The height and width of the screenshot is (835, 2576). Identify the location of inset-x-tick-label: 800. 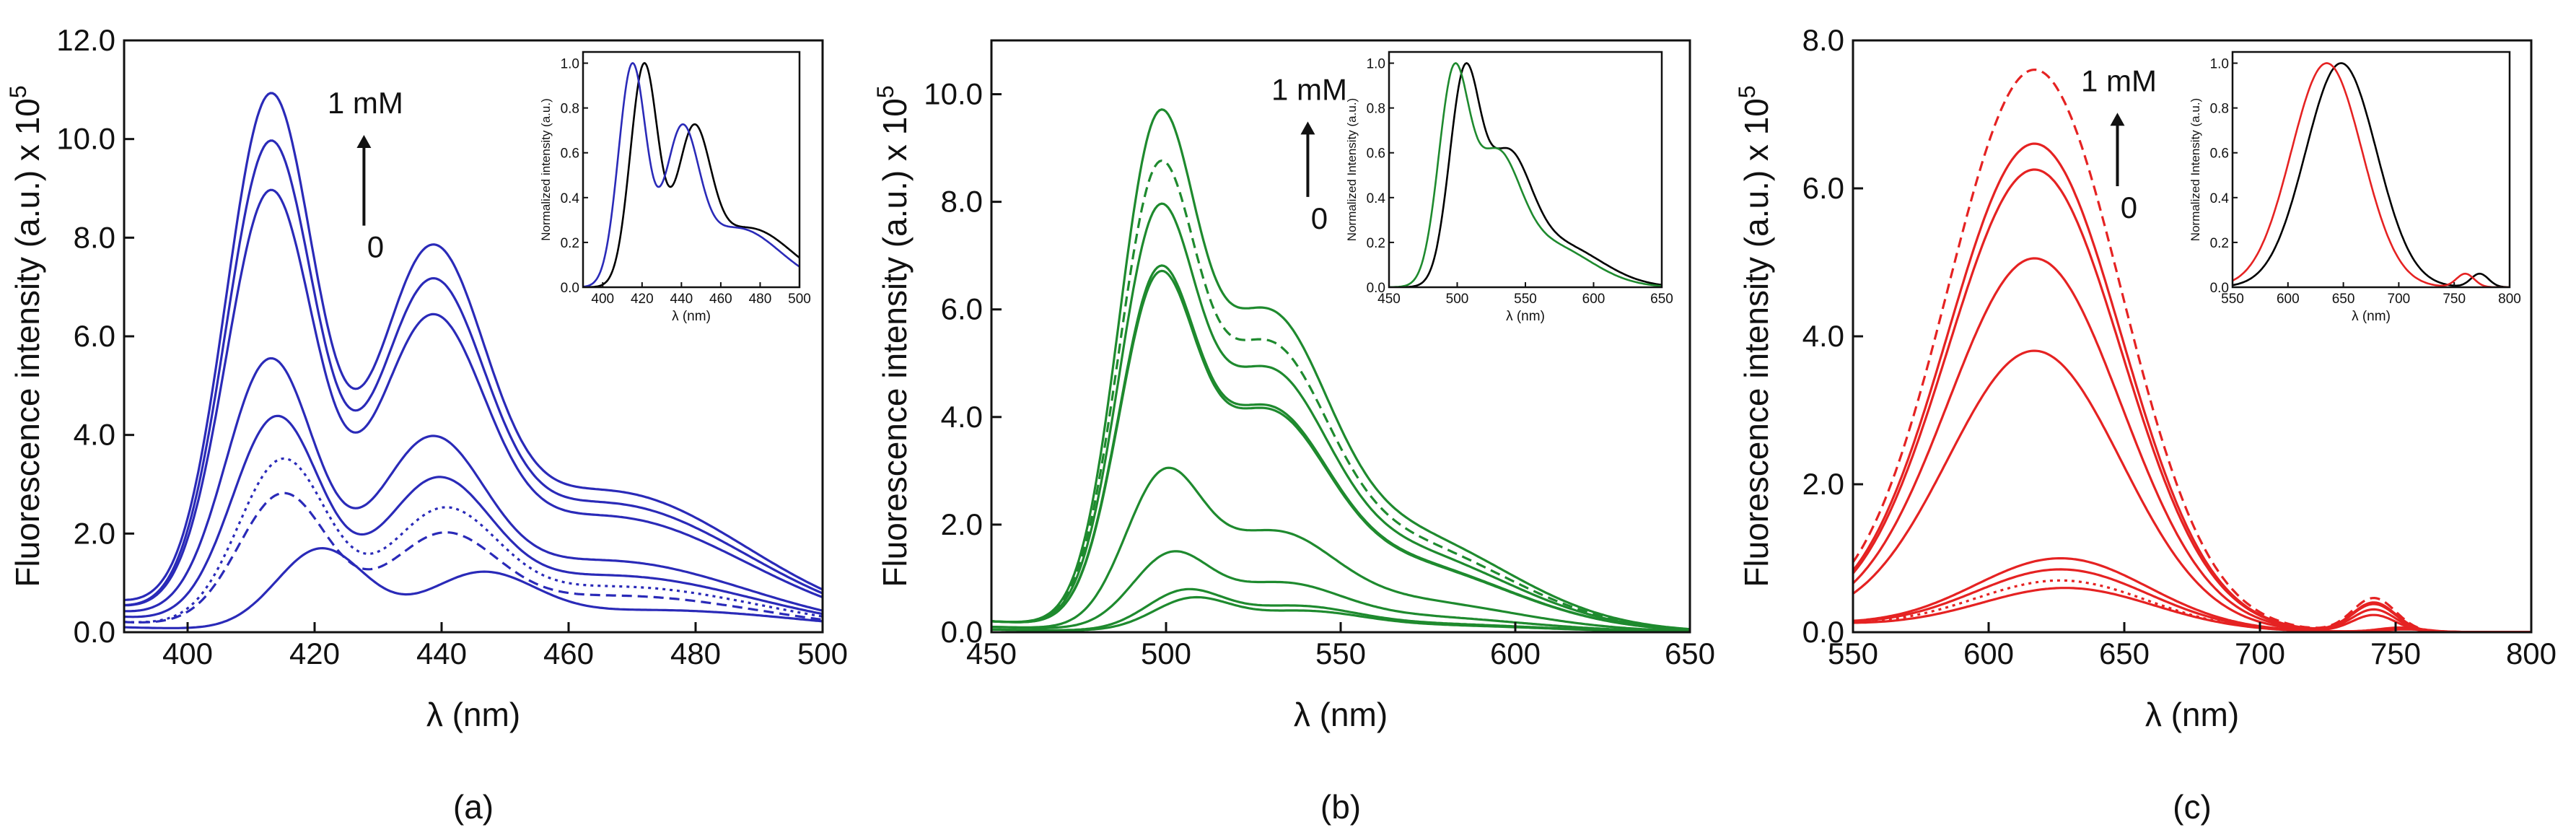
(2509, 299).